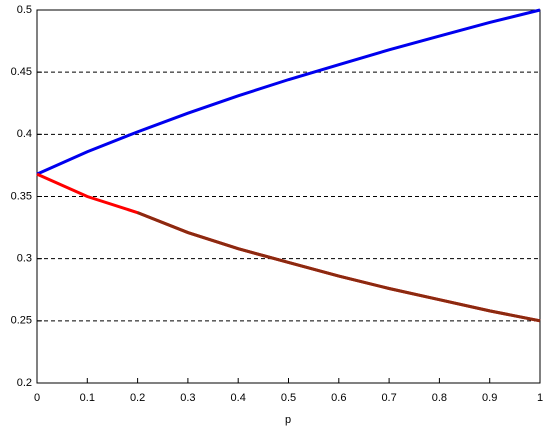  Describe the element at coordinates (21, 196) in the screenshot. I see `y-tick-label: 0.35` at that location.